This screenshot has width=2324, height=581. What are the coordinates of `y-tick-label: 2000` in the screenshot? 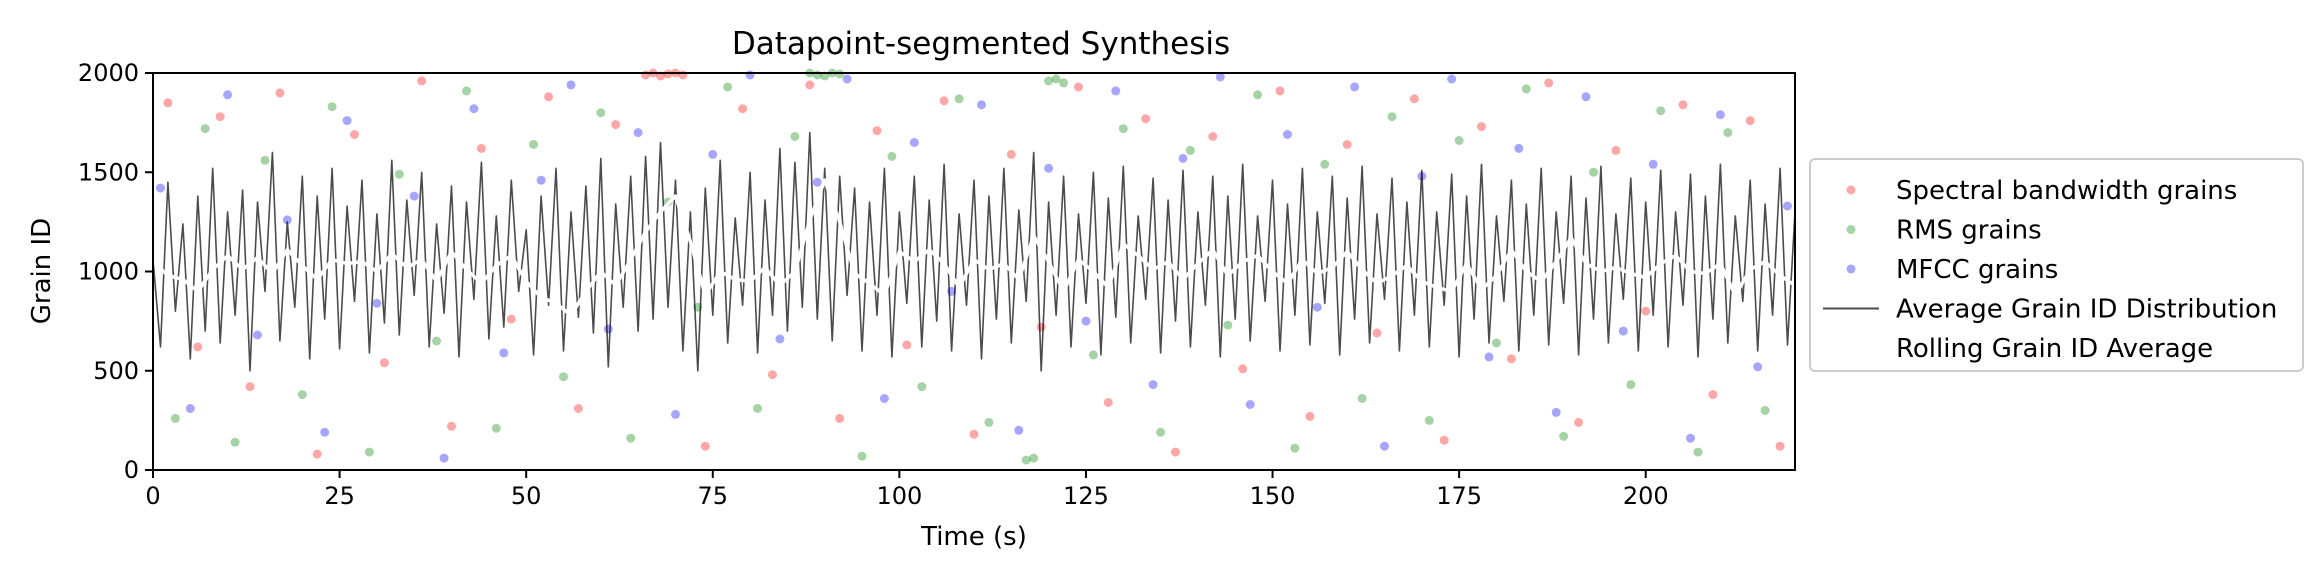 It's located at (108, 73).